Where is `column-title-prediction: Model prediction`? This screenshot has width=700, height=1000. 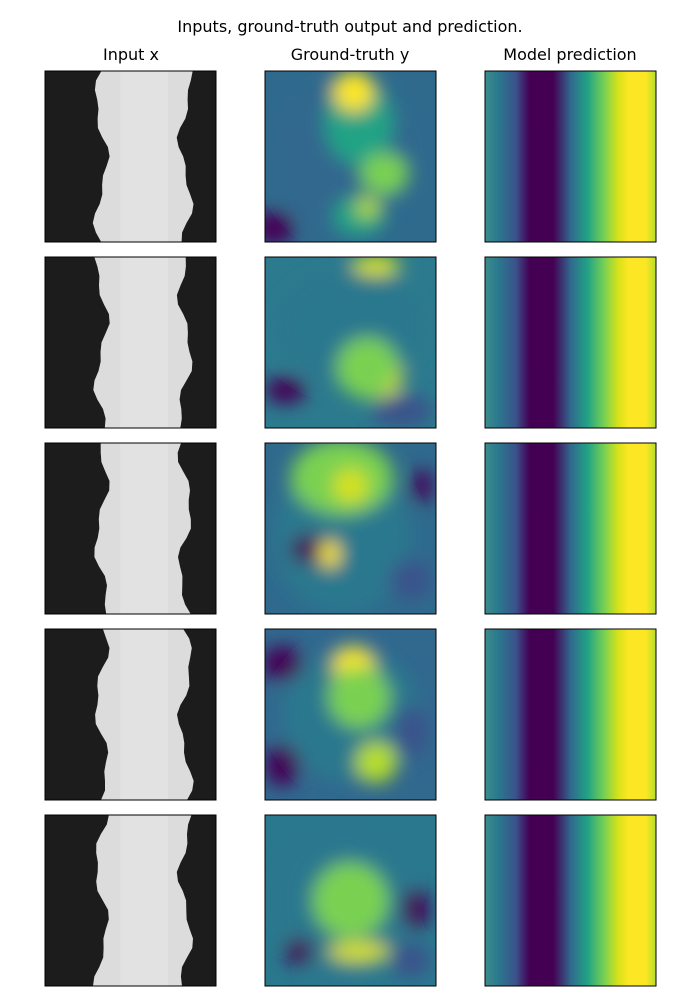
column-title-prediction: Model prediction is located at coordinates (570, 54).